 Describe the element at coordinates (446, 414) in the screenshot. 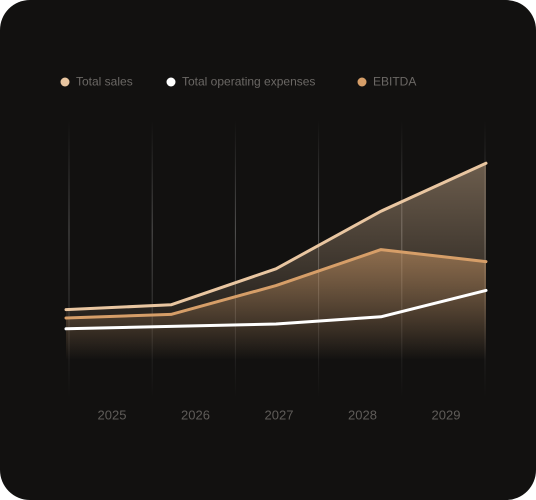

I see `x-tick-label: 2029` at that location.